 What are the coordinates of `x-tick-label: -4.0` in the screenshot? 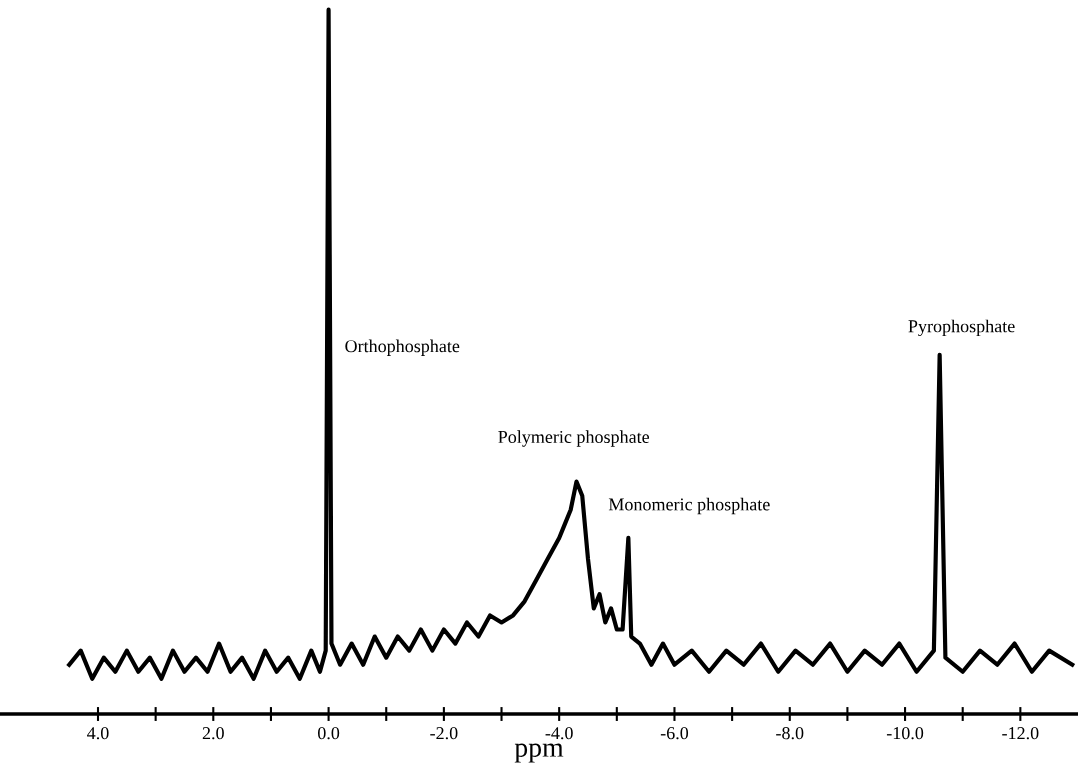 It's located at (559, 733).